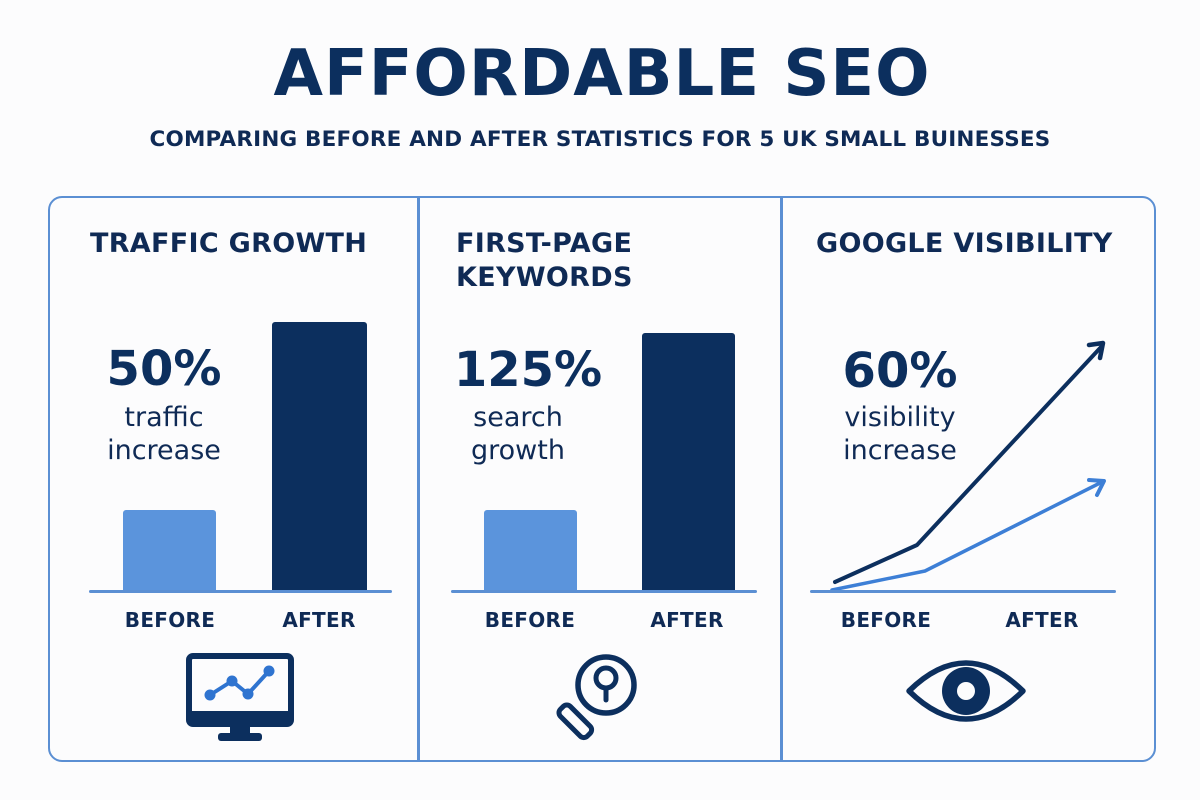  Describe the element at coordinates (544, 243) in the screenshot. I see `panel-title-line1: FIRST-PAGE` at that location.